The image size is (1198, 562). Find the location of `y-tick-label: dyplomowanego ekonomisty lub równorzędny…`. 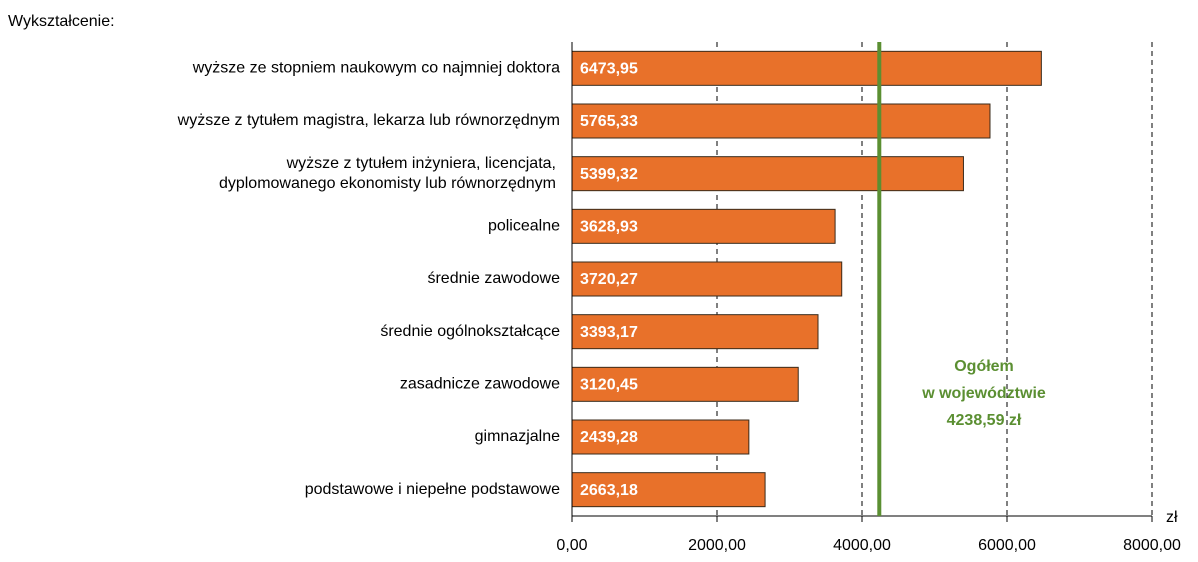

y-tick-label: dyplomowanego ekonomisty lub równorzędny… is located at coordinates (387, 183).